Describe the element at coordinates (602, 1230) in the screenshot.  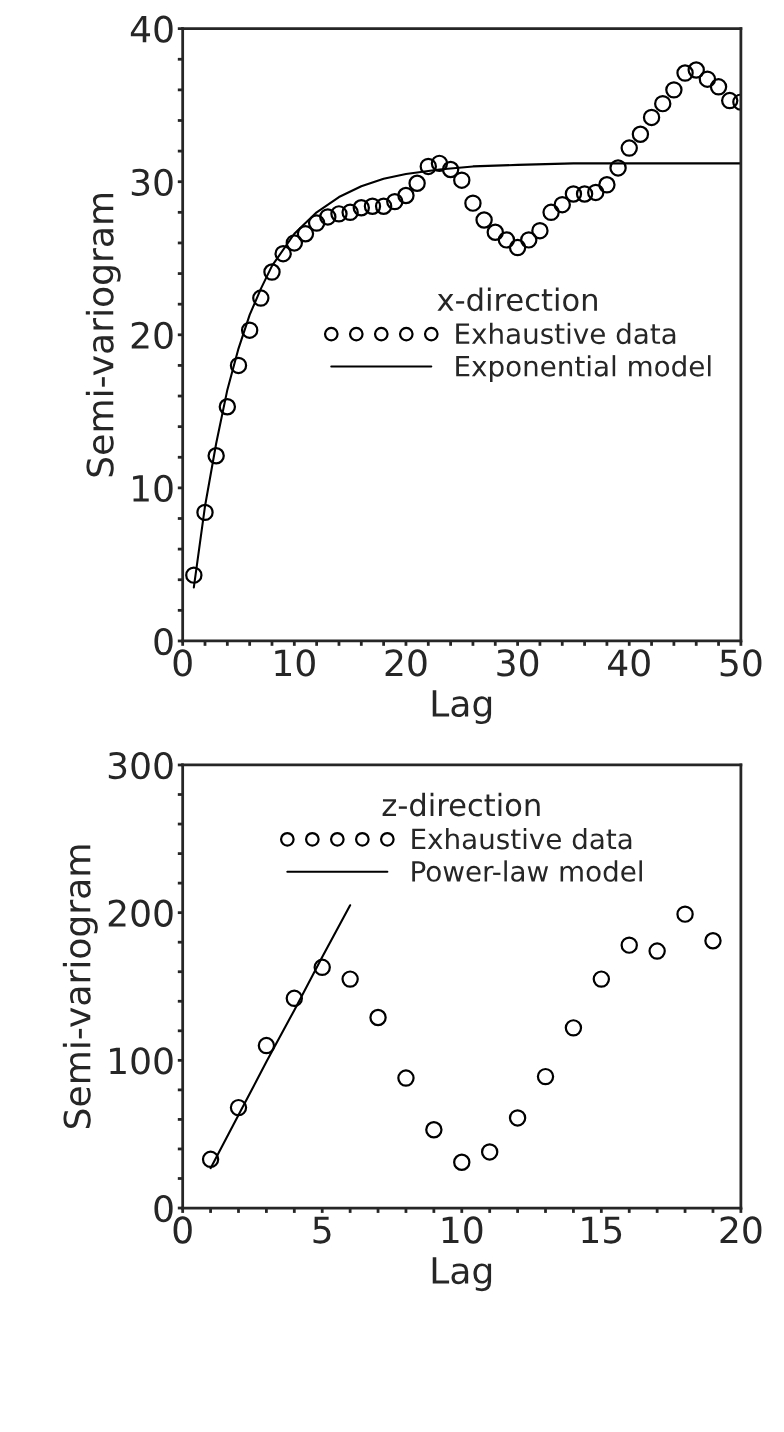
I see `x-tick-label: 15` at that location.